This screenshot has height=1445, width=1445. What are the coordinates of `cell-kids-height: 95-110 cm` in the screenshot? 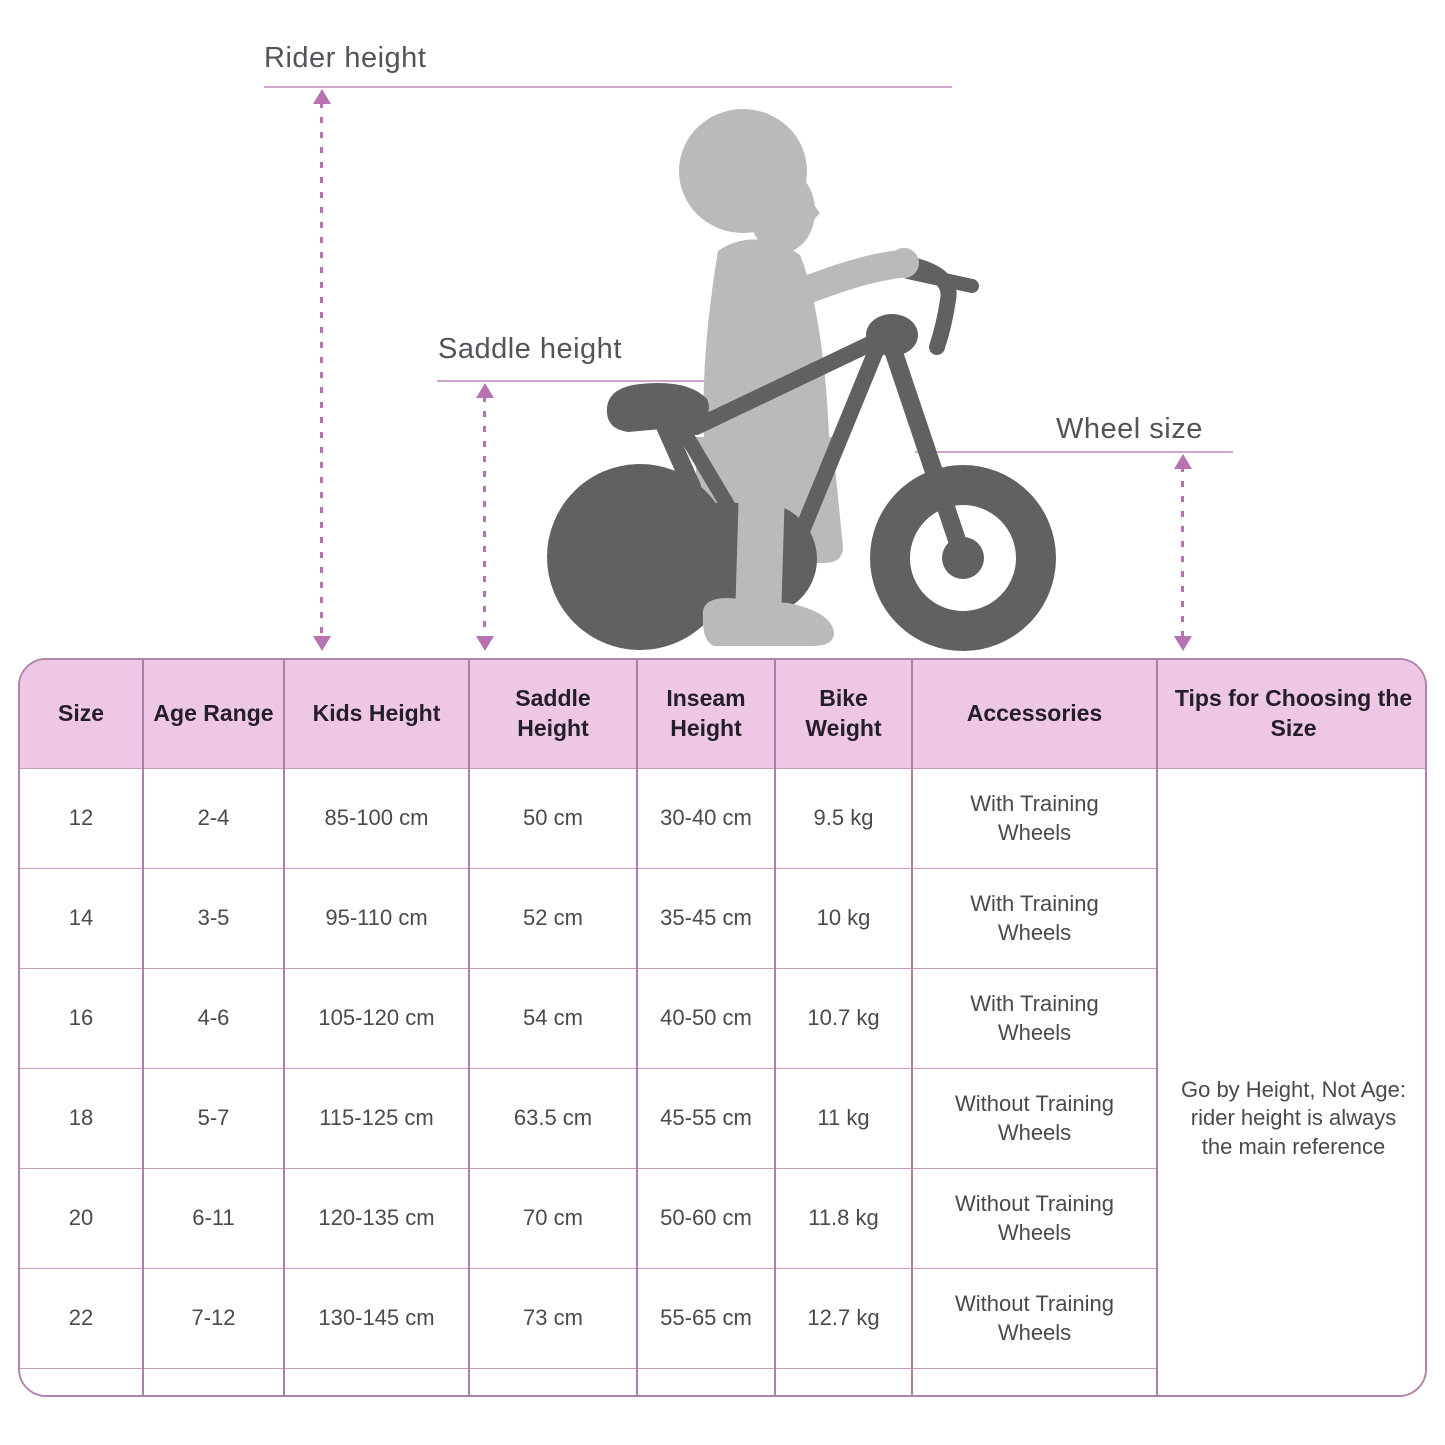 It's located at (376, 918).